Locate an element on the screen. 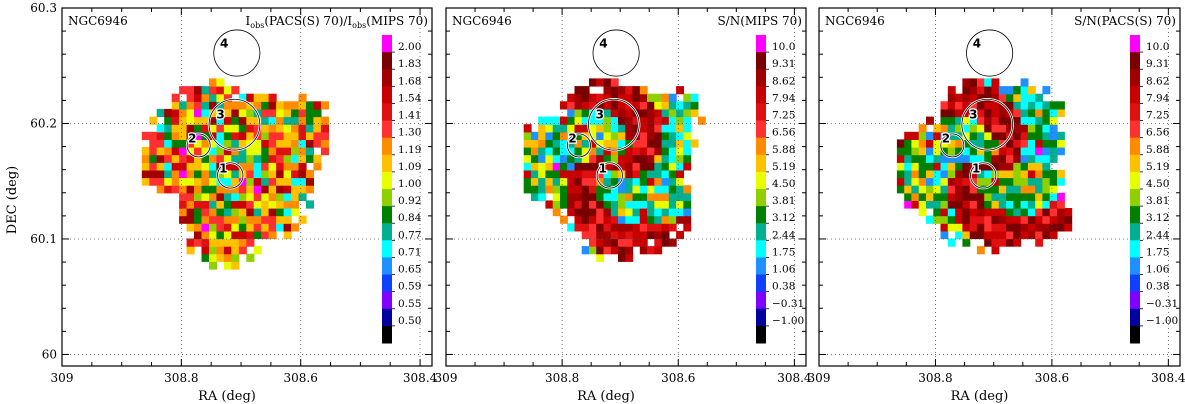  object-name: NGC6946 is located at coordinates (98, 21).